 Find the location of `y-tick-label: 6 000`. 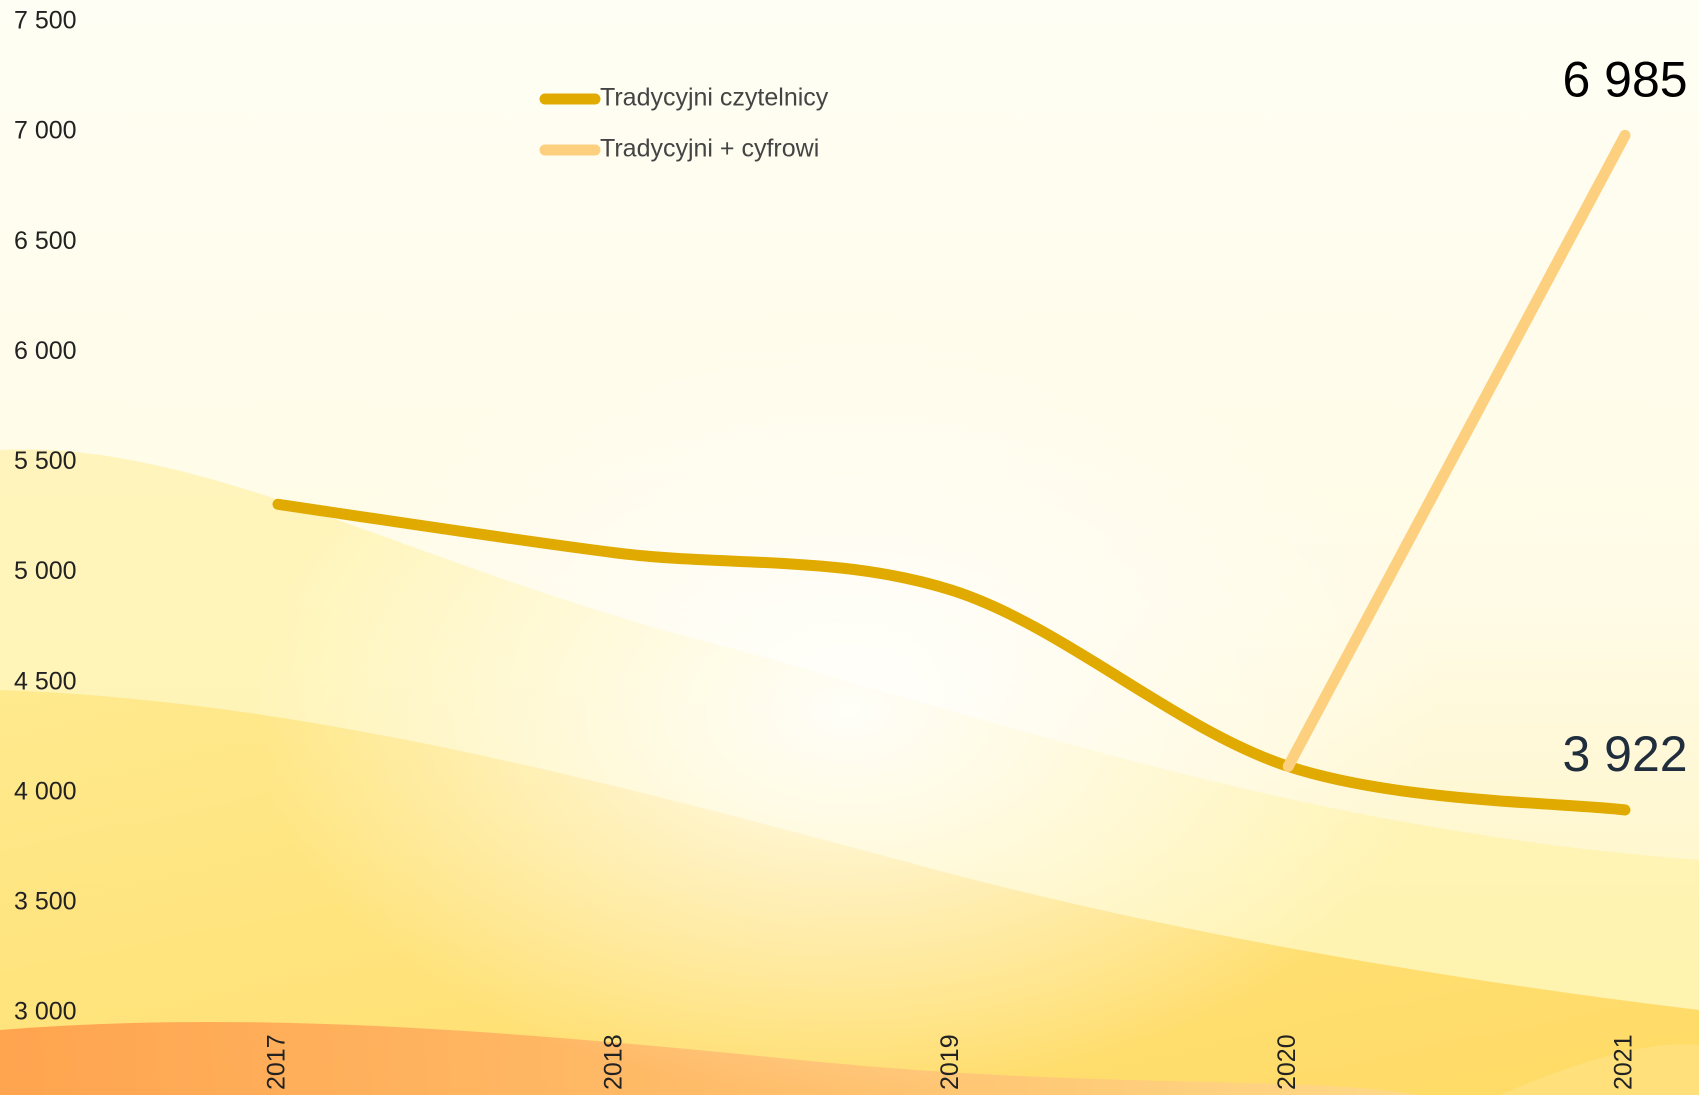

y-tick-label: 6 000 is located at coordinates (45, 351).